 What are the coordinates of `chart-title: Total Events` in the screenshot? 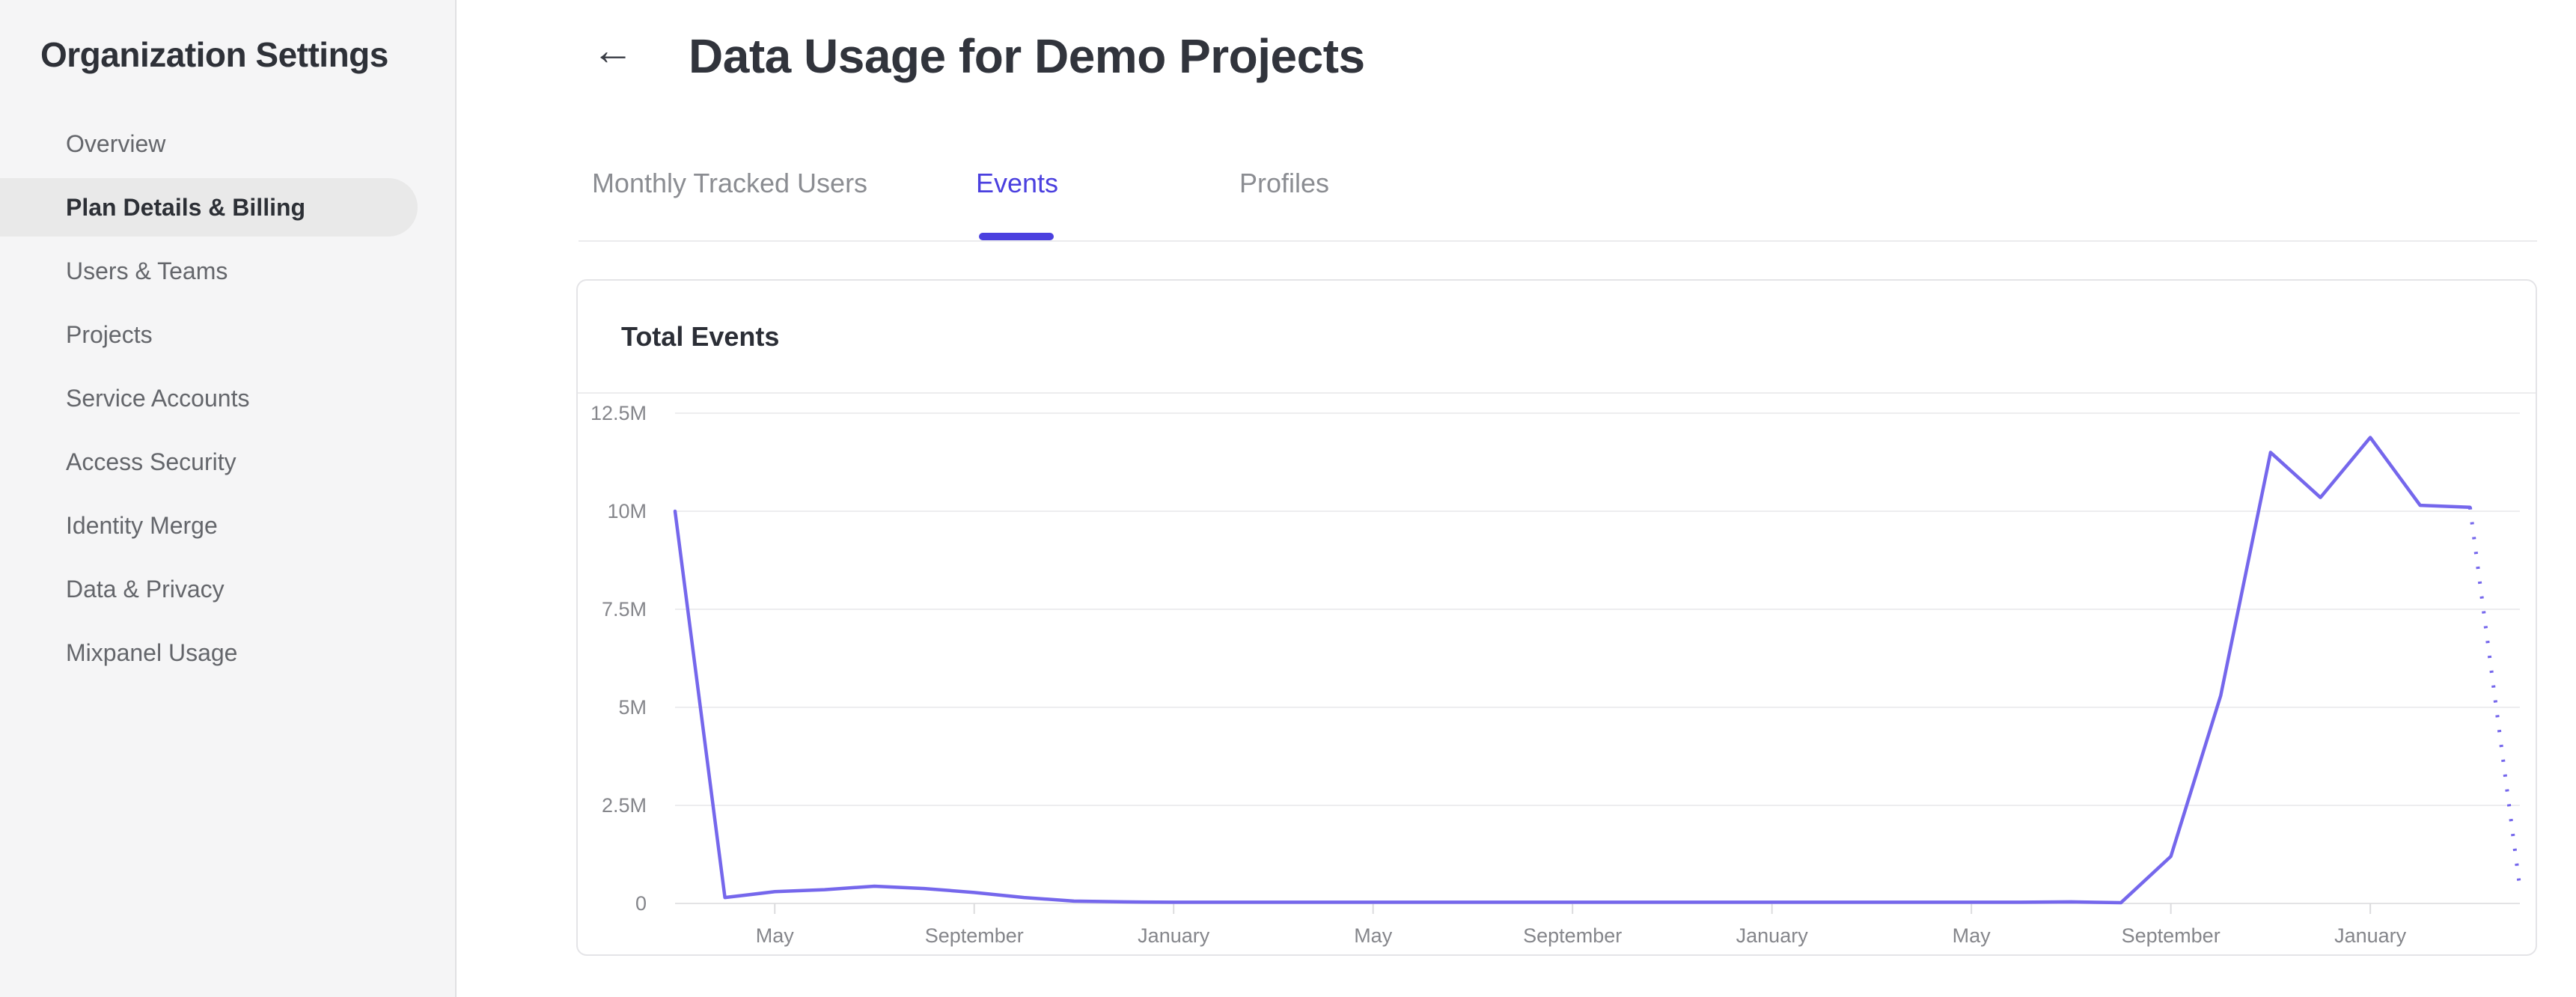 It's located at (700, 336).